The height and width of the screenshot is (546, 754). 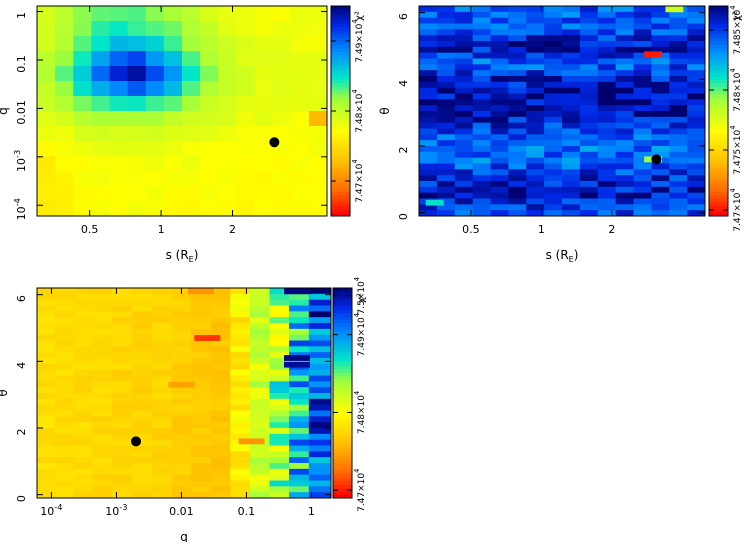 I want to click on x-axis-label: q, so click(x=184, y=536).